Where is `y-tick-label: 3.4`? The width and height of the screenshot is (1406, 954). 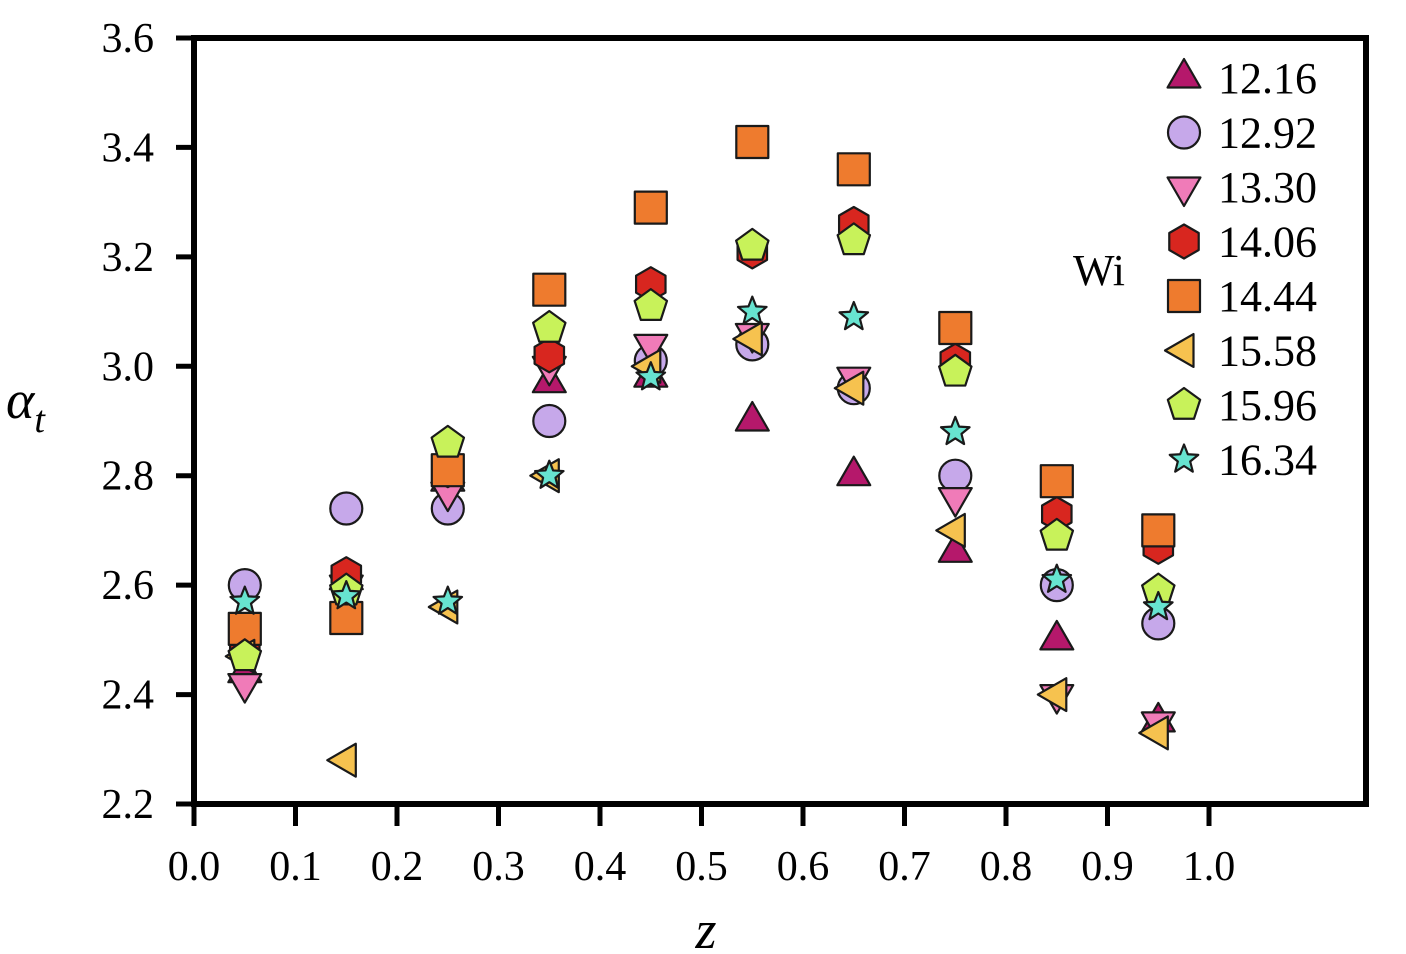 y-tick-label: 3.4 is located at coordinates (128, 148).